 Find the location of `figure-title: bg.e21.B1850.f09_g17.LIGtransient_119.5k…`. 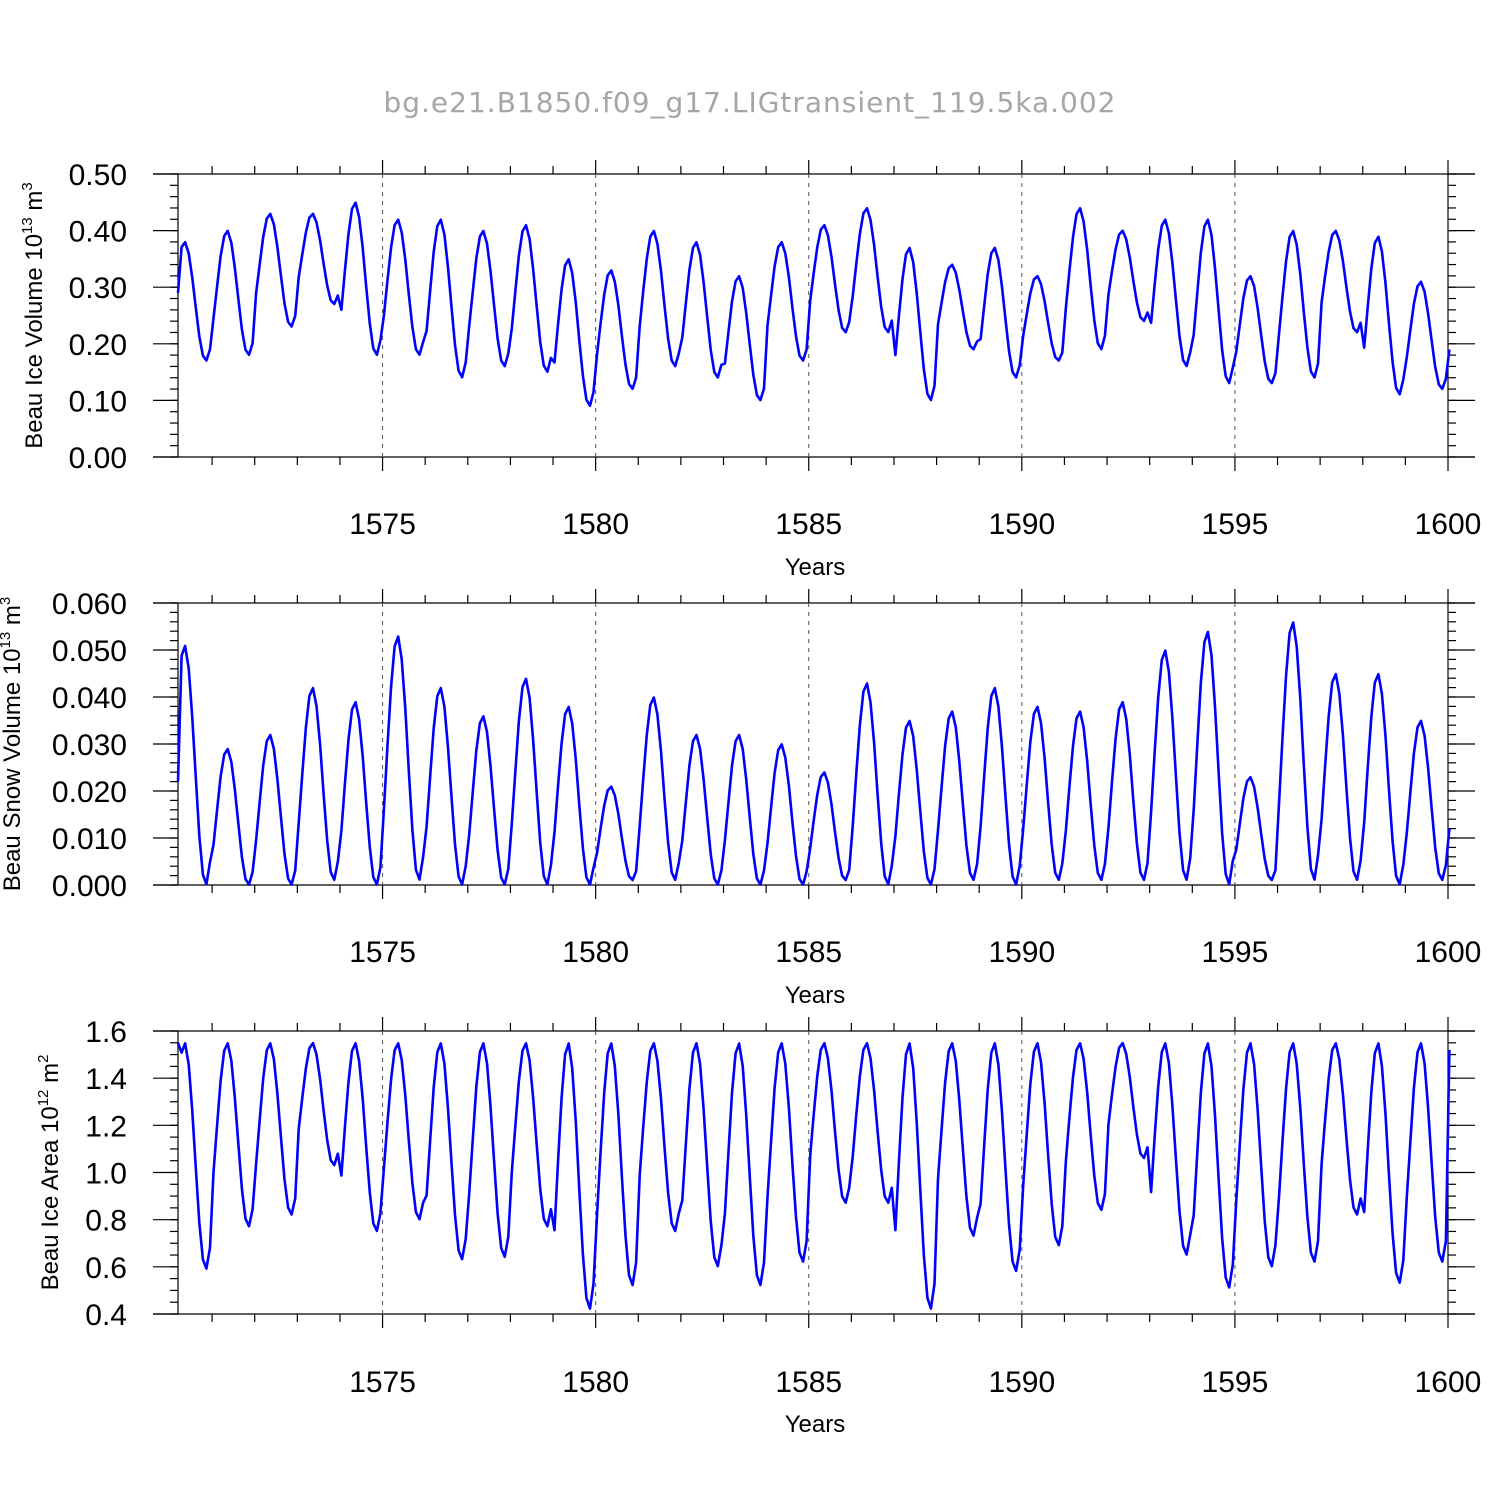

figure-title: bg.e21.B1850.f09_g17.LIGtransient_119.5k… is located at coordinates (749, 102).